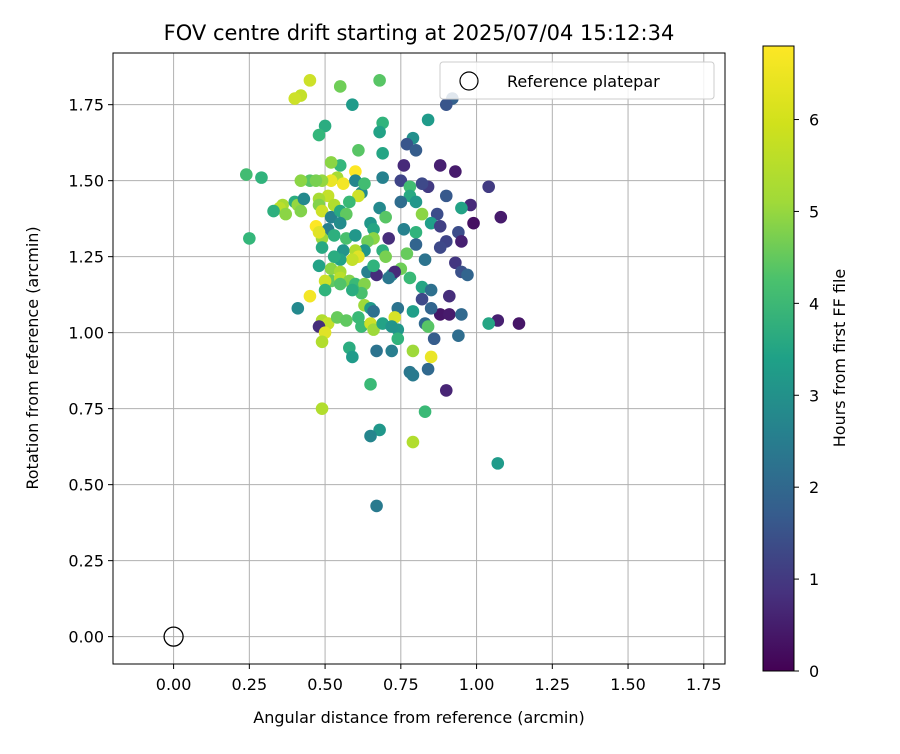  I want to click on colorbar-gradient, so click(778, 358).